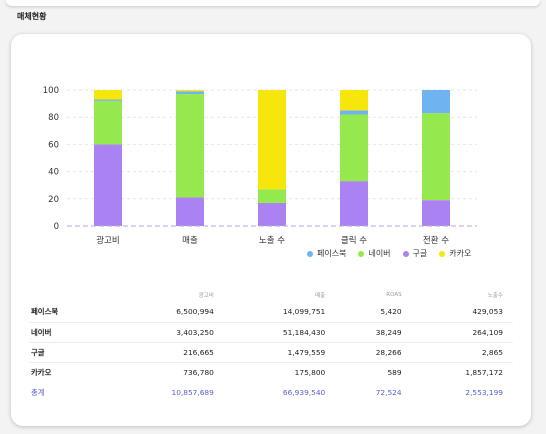 Image resolution: width=546 pixels, height=434 pixels. What do you see at coordinates (436, 240) in the screenshot?
I see `x-tick-label: 전환 수` at bounding box center [436, 240].